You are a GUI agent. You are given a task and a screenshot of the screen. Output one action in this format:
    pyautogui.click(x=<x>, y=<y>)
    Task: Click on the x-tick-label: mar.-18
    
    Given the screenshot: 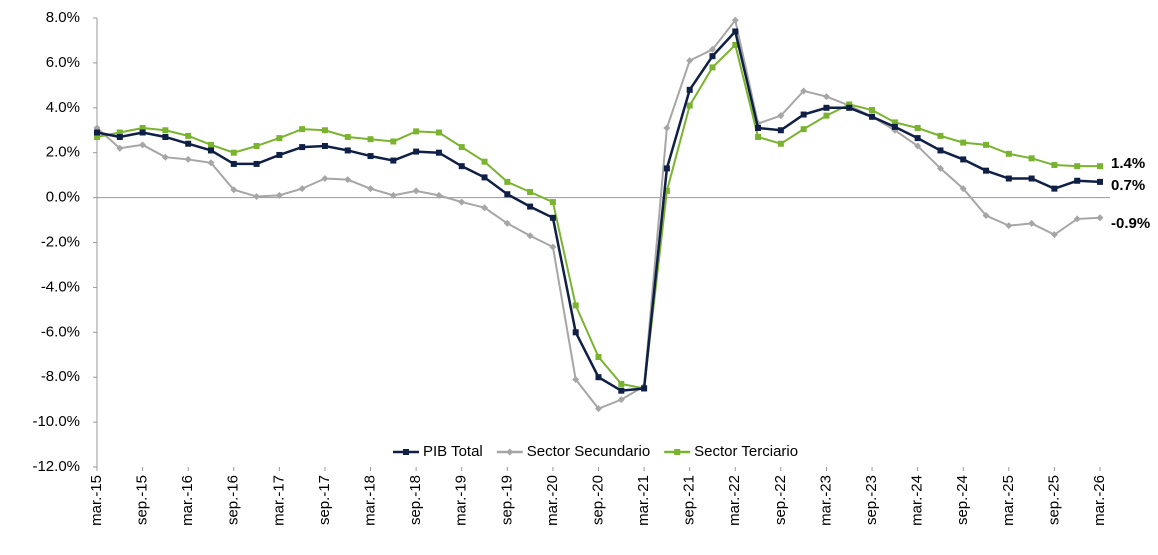 What is the action you would take?
    pyautogui.click(x=370, y=500)
    